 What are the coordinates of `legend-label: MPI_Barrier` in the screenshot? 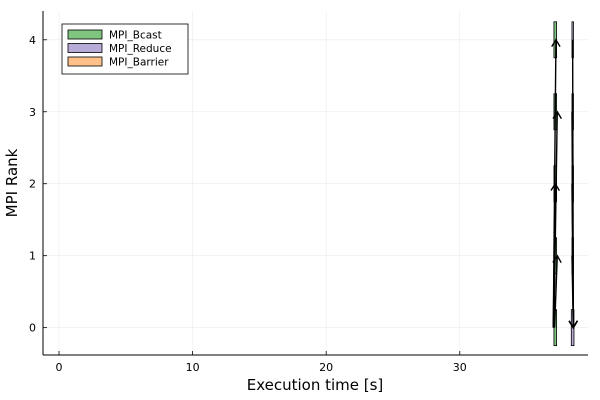 It's located at (139, 63).